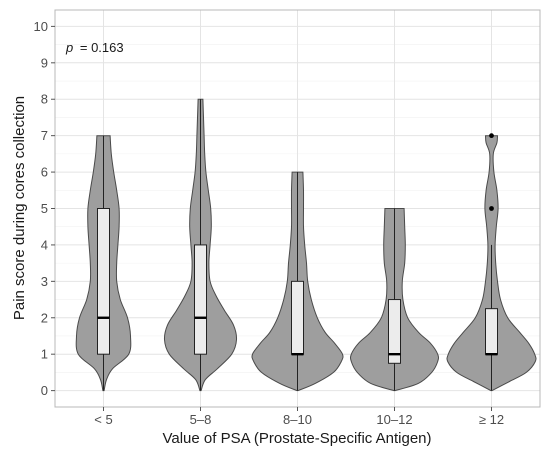 This screenshot has height=454, width=550. Describe the element at coordinates (102, 47) in the screenshot. I see `p-value: = 0.163` at that location.